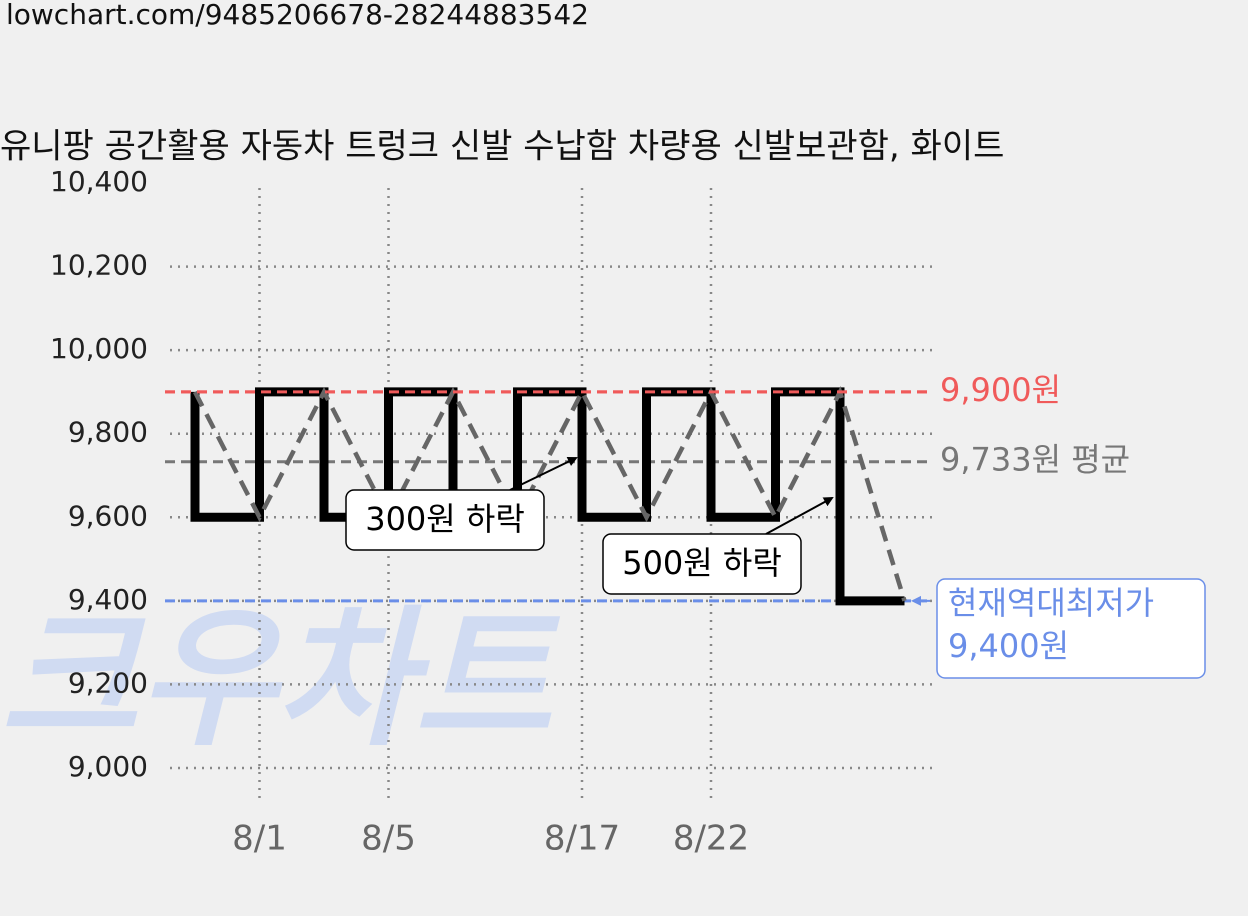 This screenshot has height=916, width=1248. What do you see at coordinates (280, 680) in the screenshot?
I see `watermark: 크우차트` at bounding box center [280, 680].